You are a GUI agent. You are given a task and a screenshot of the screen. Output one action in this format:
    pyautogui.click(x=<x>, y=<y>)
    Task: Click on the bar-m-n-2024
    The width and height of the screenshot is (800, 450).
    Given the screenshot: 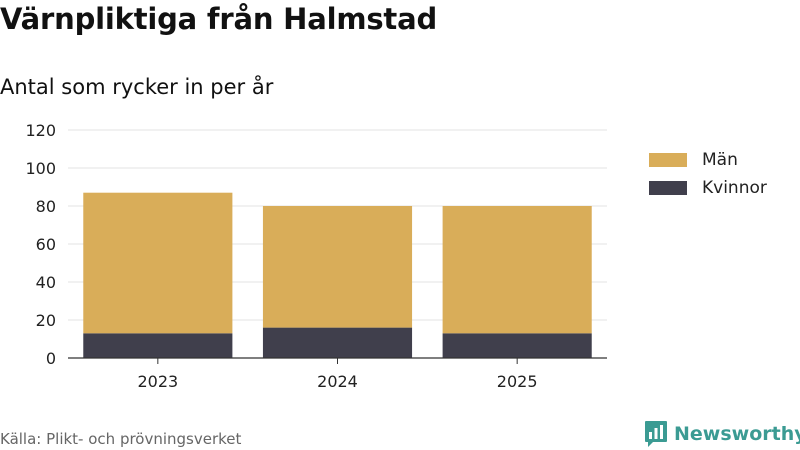 What is the action you would take?
    pyautogui.click(x=337, y=267)
    